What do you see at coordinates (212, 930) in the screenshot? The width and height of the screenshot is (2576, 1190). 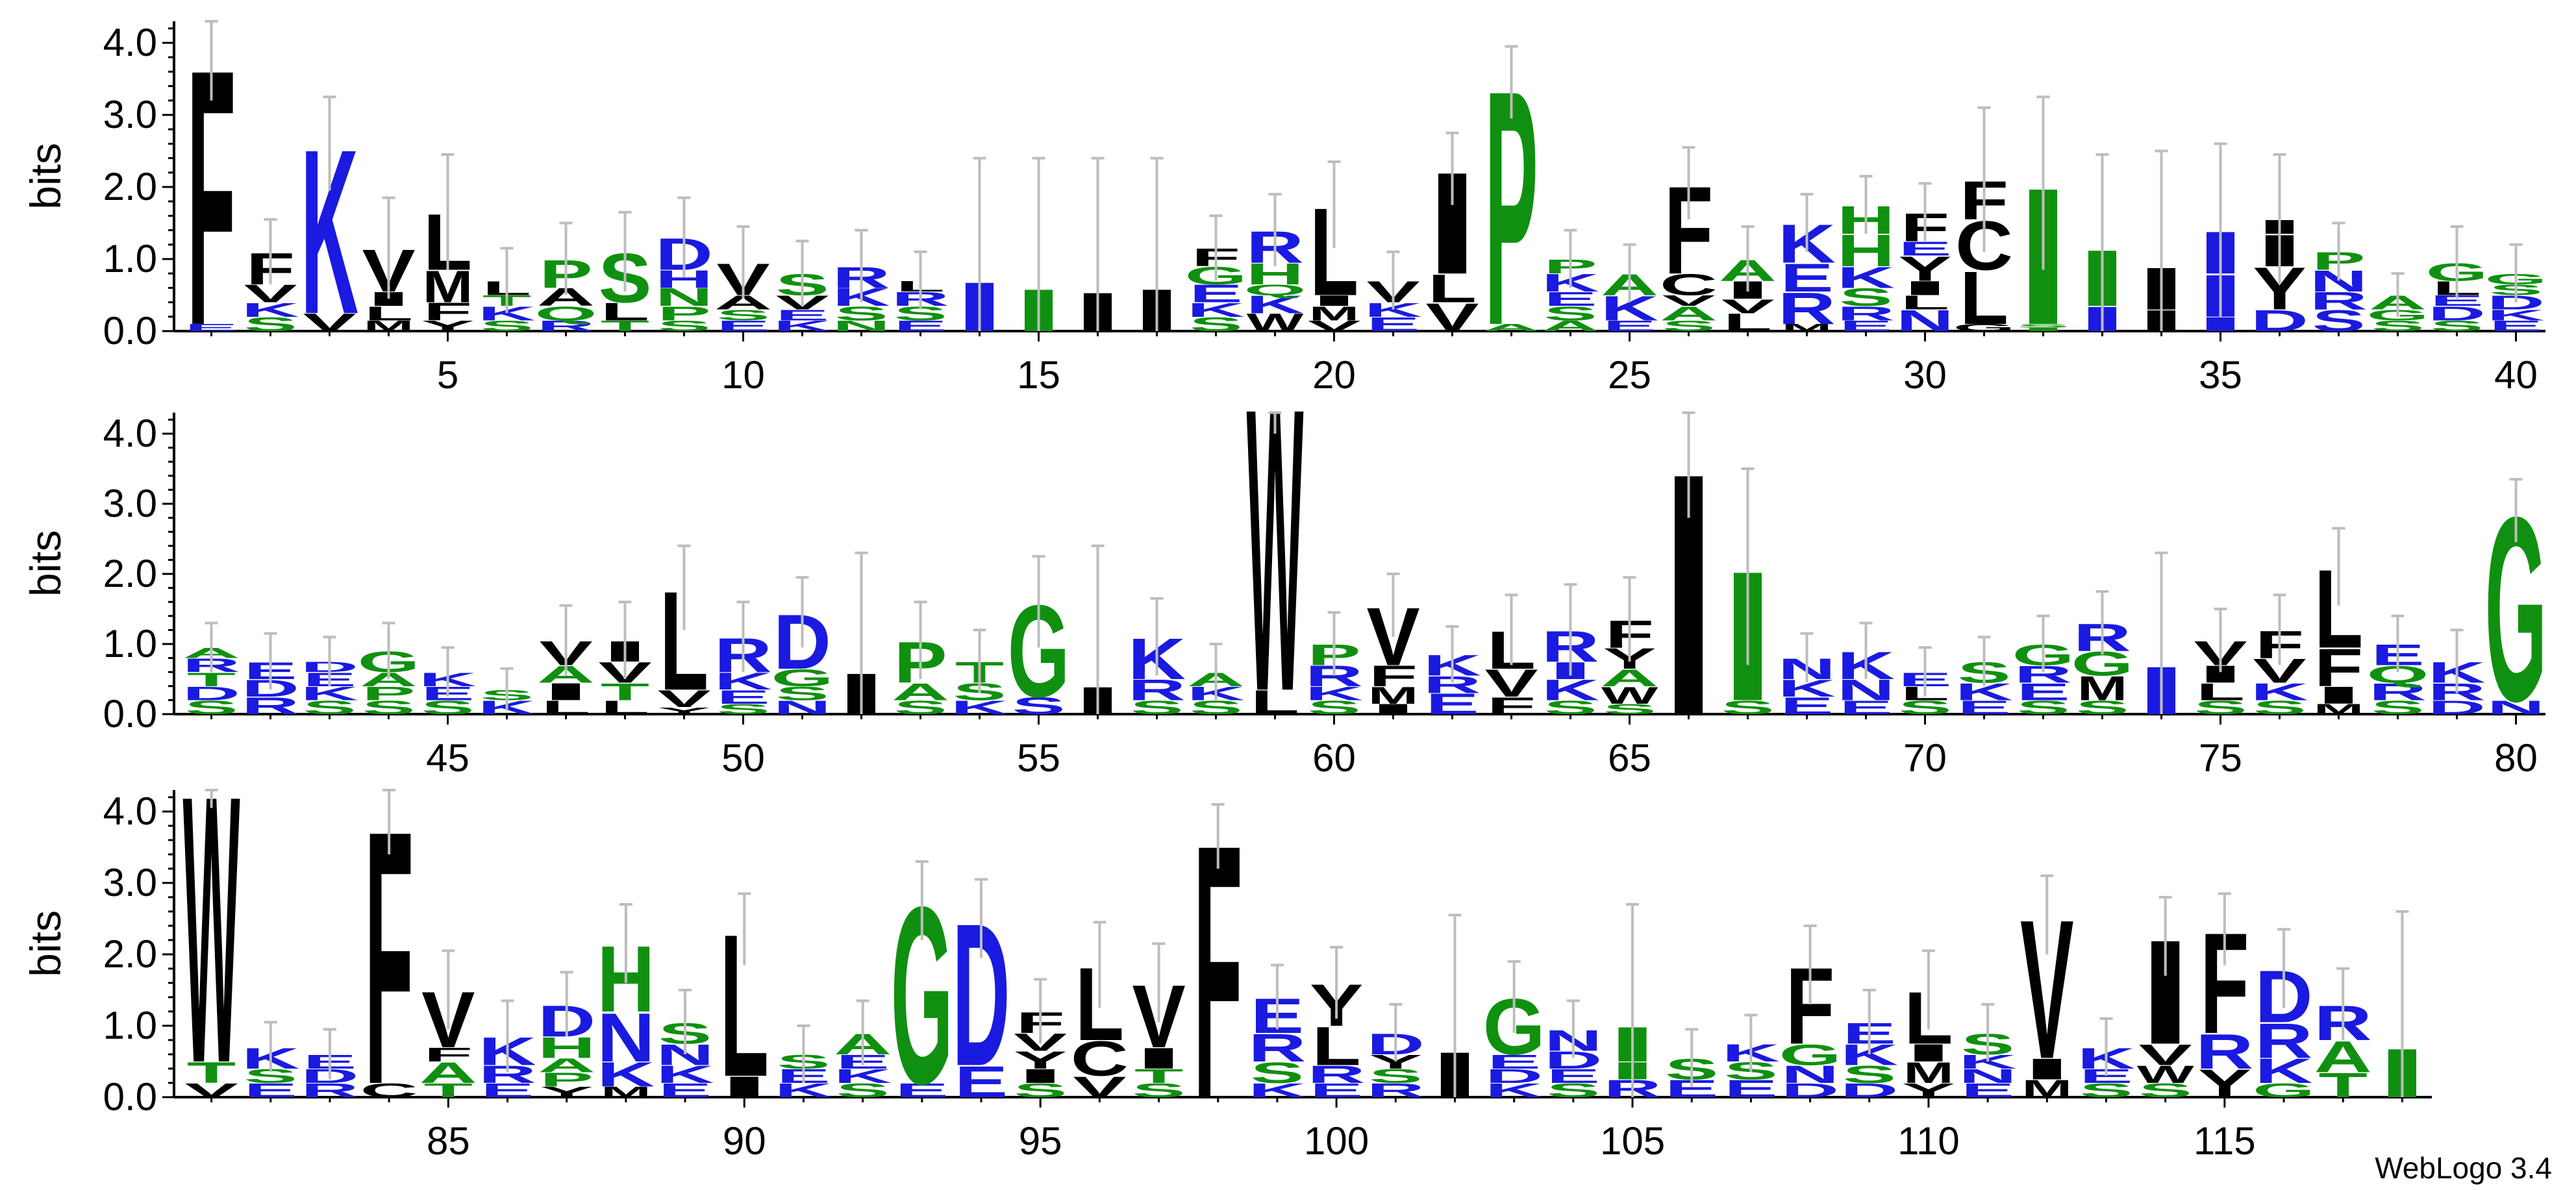 I see `logo-column-81: VTW` at bounding box center [212, 930].